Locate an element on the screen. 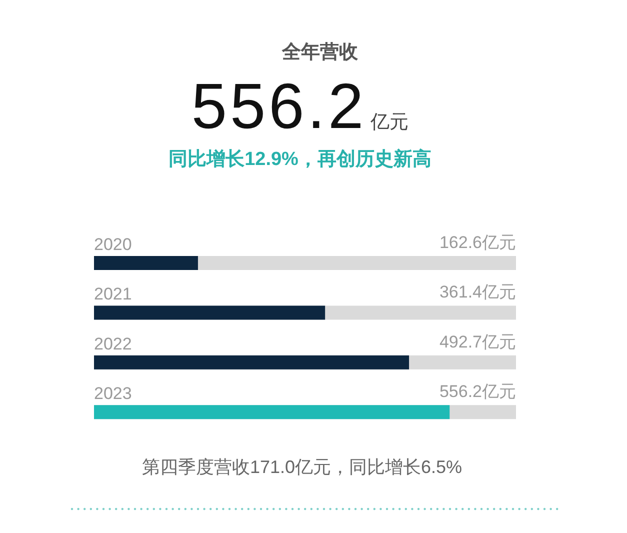 The image size is (627, 533). text: 第四季度营收171.0亿元，同比增长6.5% is located at coordinates (302, 467).